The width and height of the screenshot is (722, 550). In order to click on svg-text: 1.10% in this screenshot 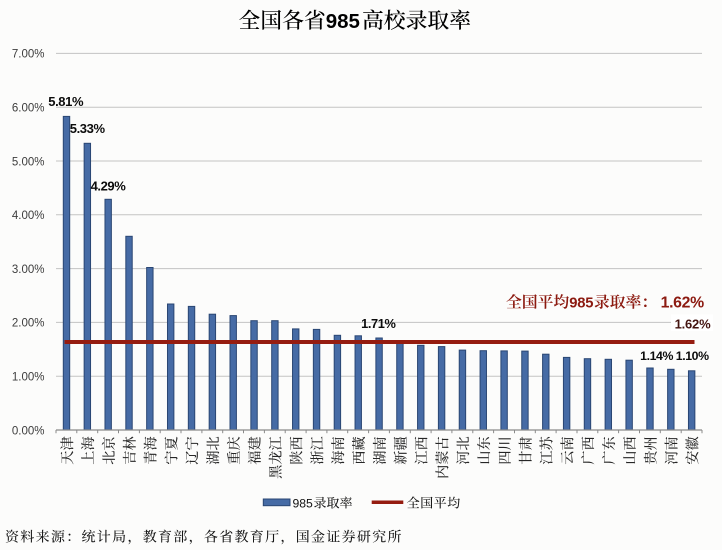, I will do `click(692, 356)`.